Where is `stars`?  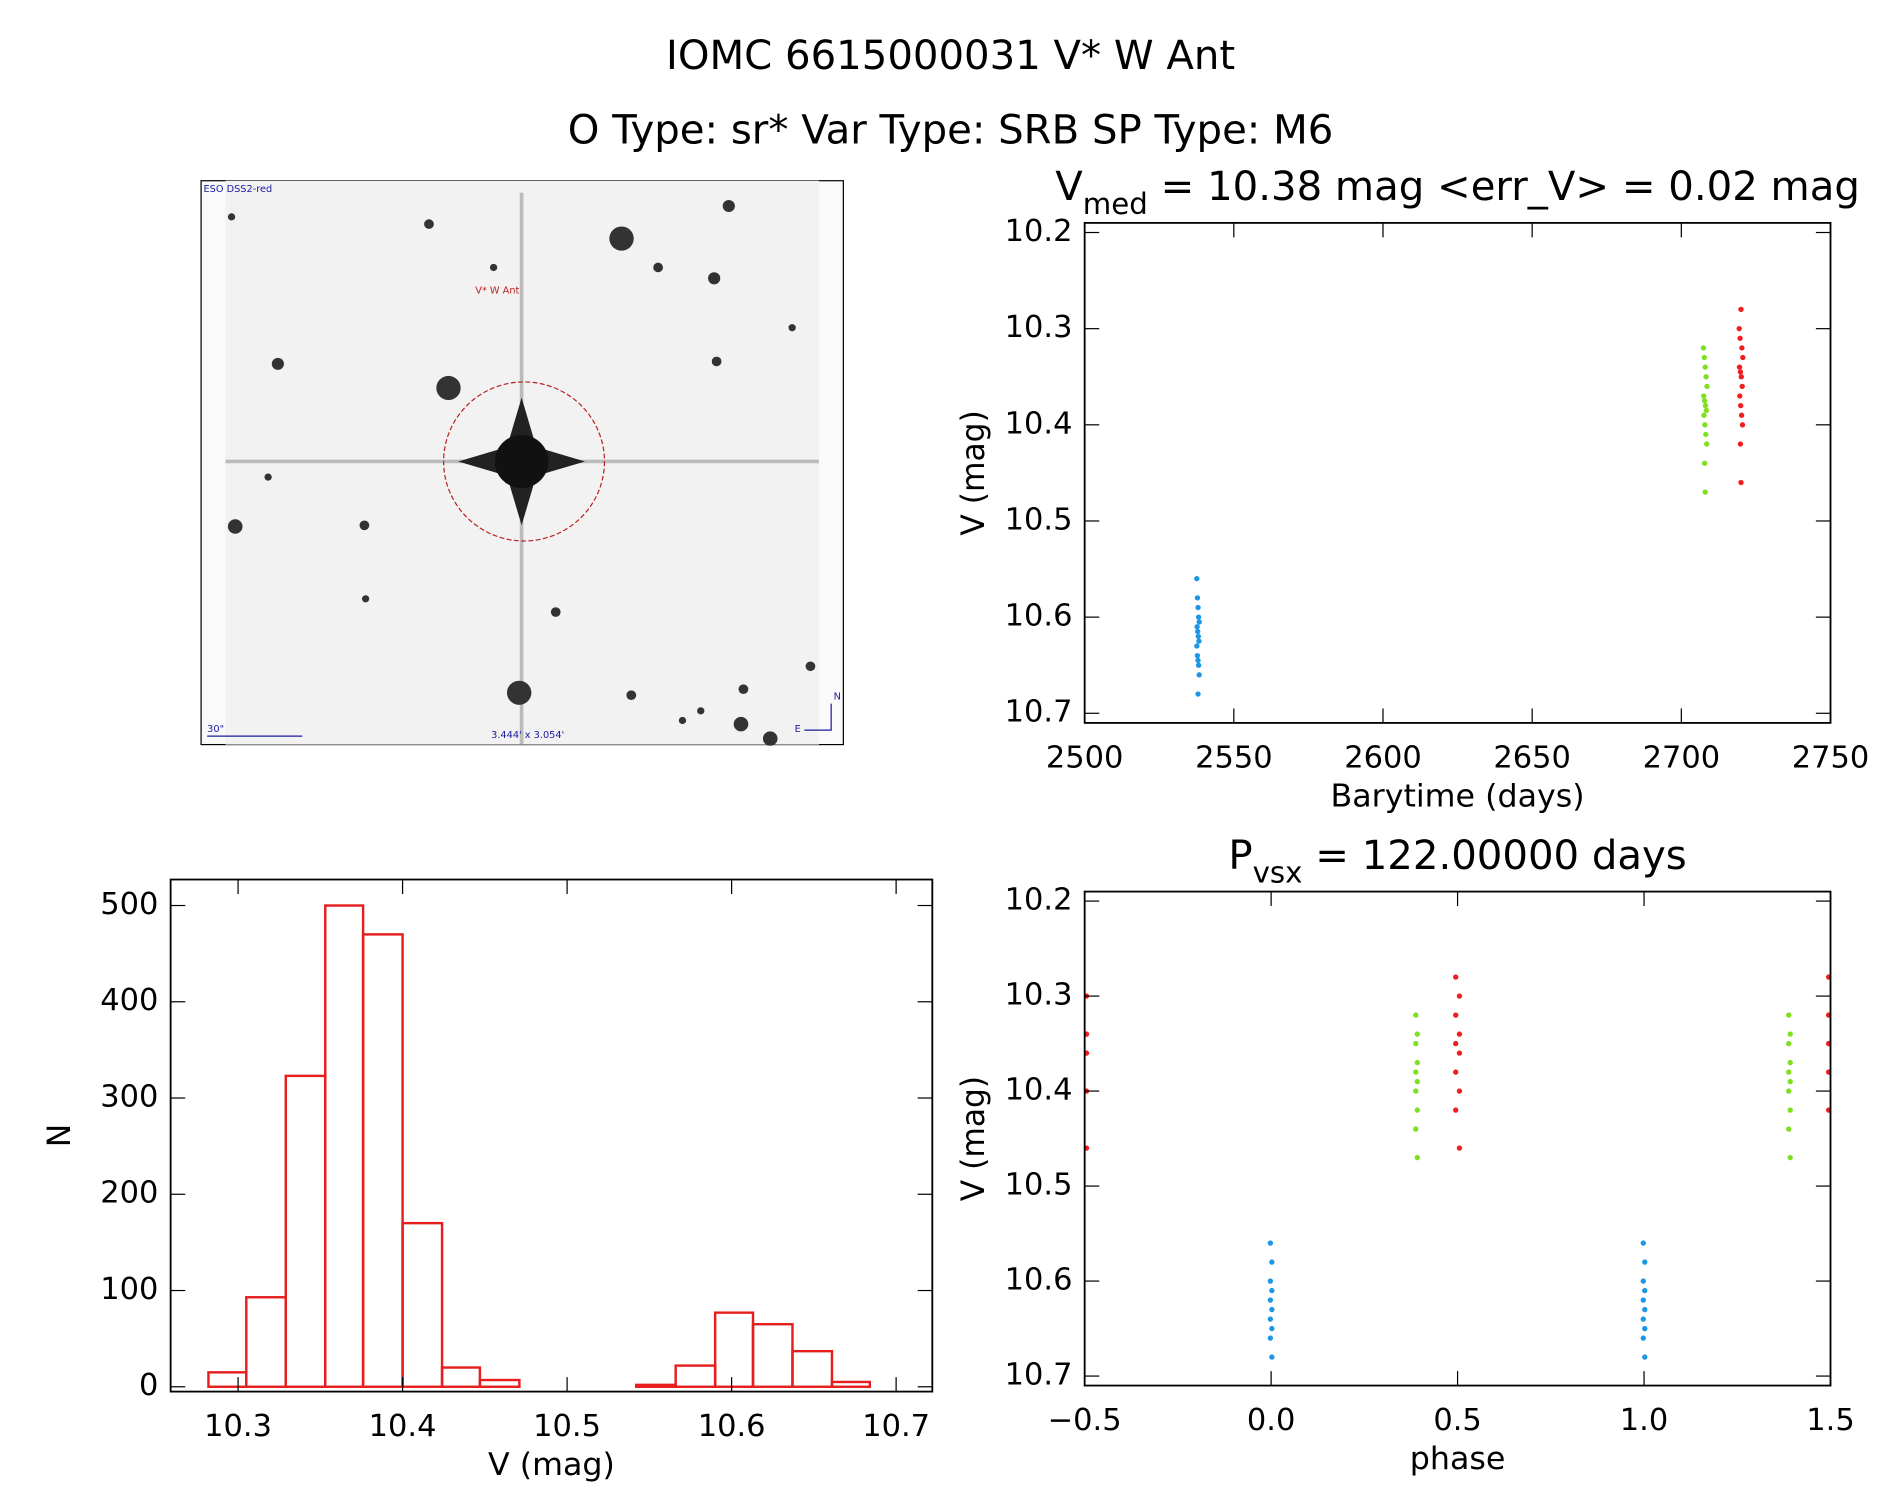
stars is located at coordinates (521, 473).